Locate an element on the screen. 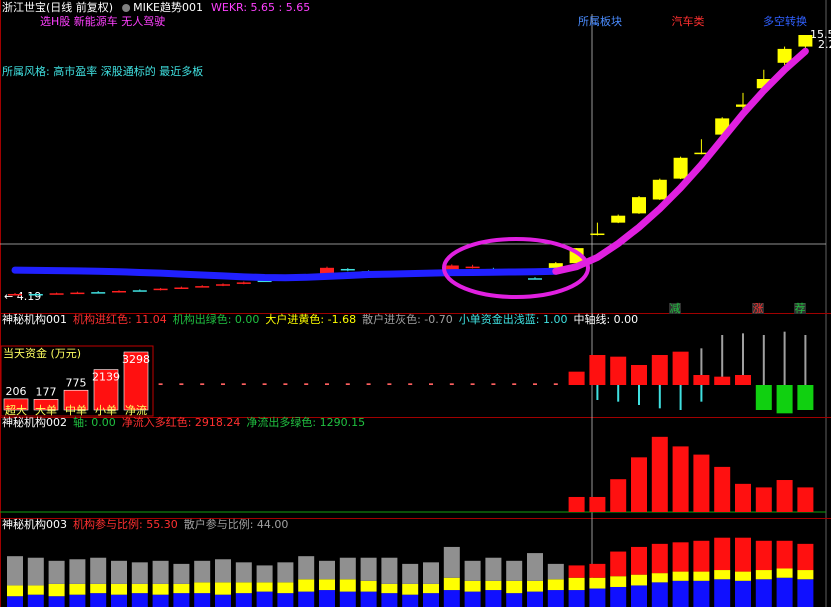 Image resolution: width=831 pixels, height=607 pixels. fund-value: 177 is located at coordinates (46, 391).